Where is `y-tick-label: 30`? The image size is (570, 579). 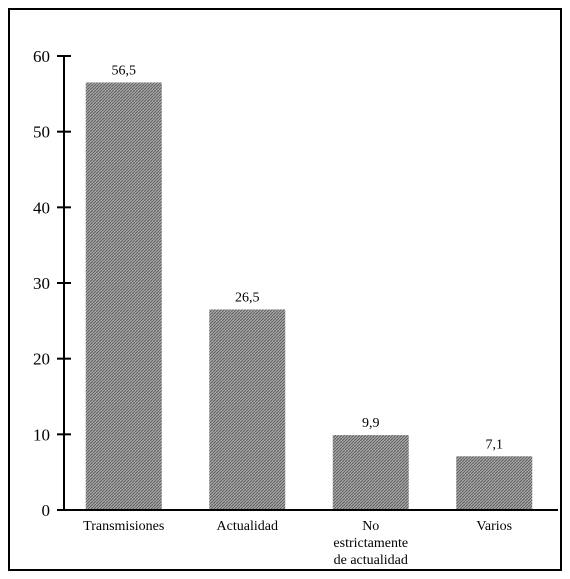 y-tick-label: 30 is located at coordinates (41, 283).